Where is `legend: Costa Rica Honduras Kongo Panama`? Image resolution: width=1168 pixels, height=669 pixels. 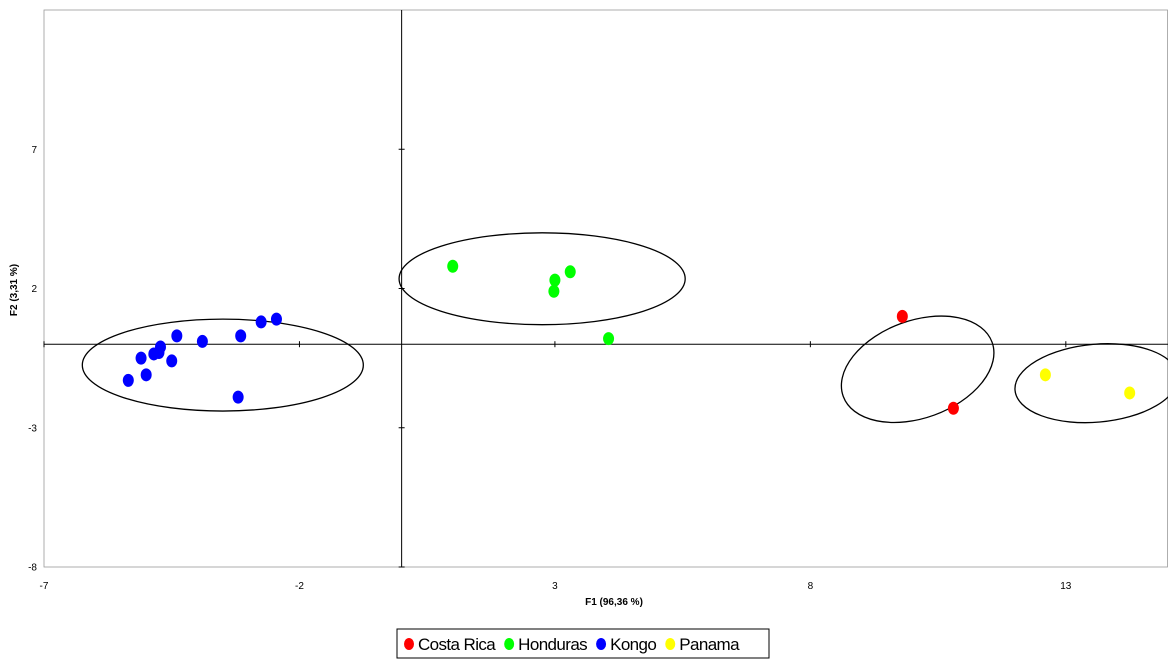 legend: Costa Rica Honduras Kongo Panama is located at coordinates (583, 643).